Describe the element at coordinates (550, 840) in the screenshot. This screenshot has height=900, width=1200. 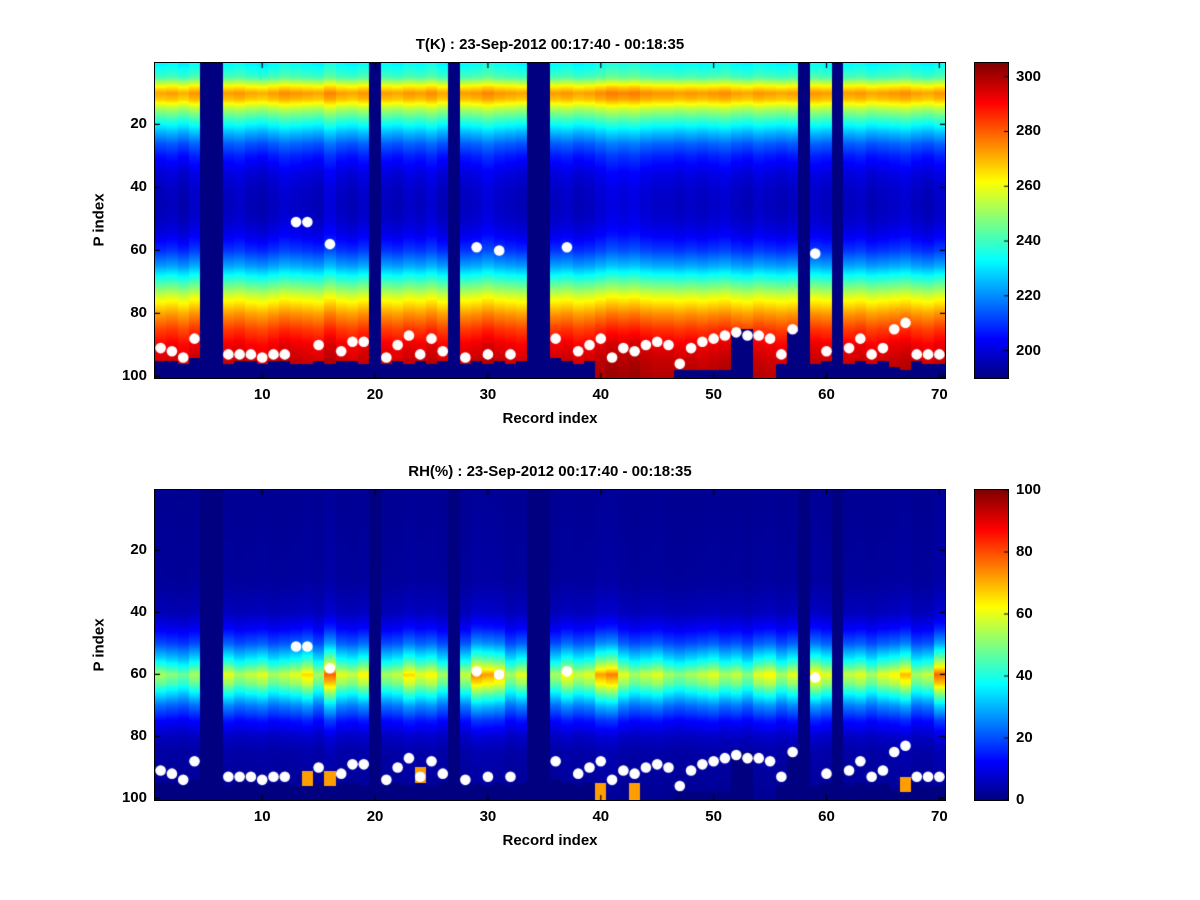
I see `humidity-xlabel: Record index` at that location.